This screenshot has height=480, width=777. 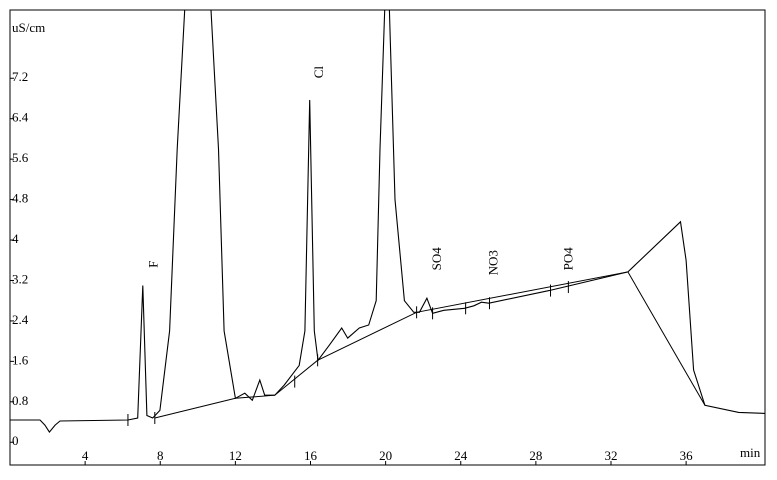 I want to click on y-tick-label: 4.8, so click(x=20, y=198).